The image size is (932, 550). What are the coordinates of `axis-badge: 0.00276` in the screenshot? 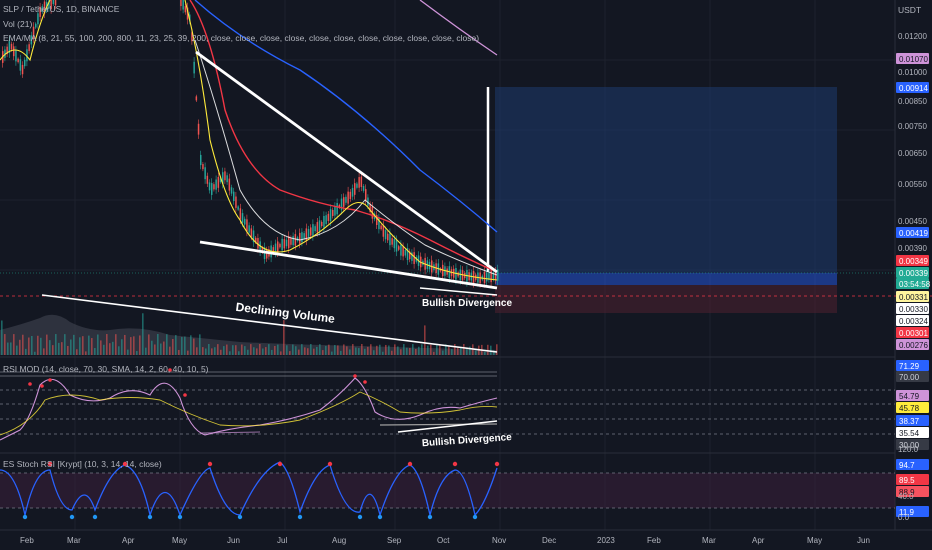 It's located at (912, 344).